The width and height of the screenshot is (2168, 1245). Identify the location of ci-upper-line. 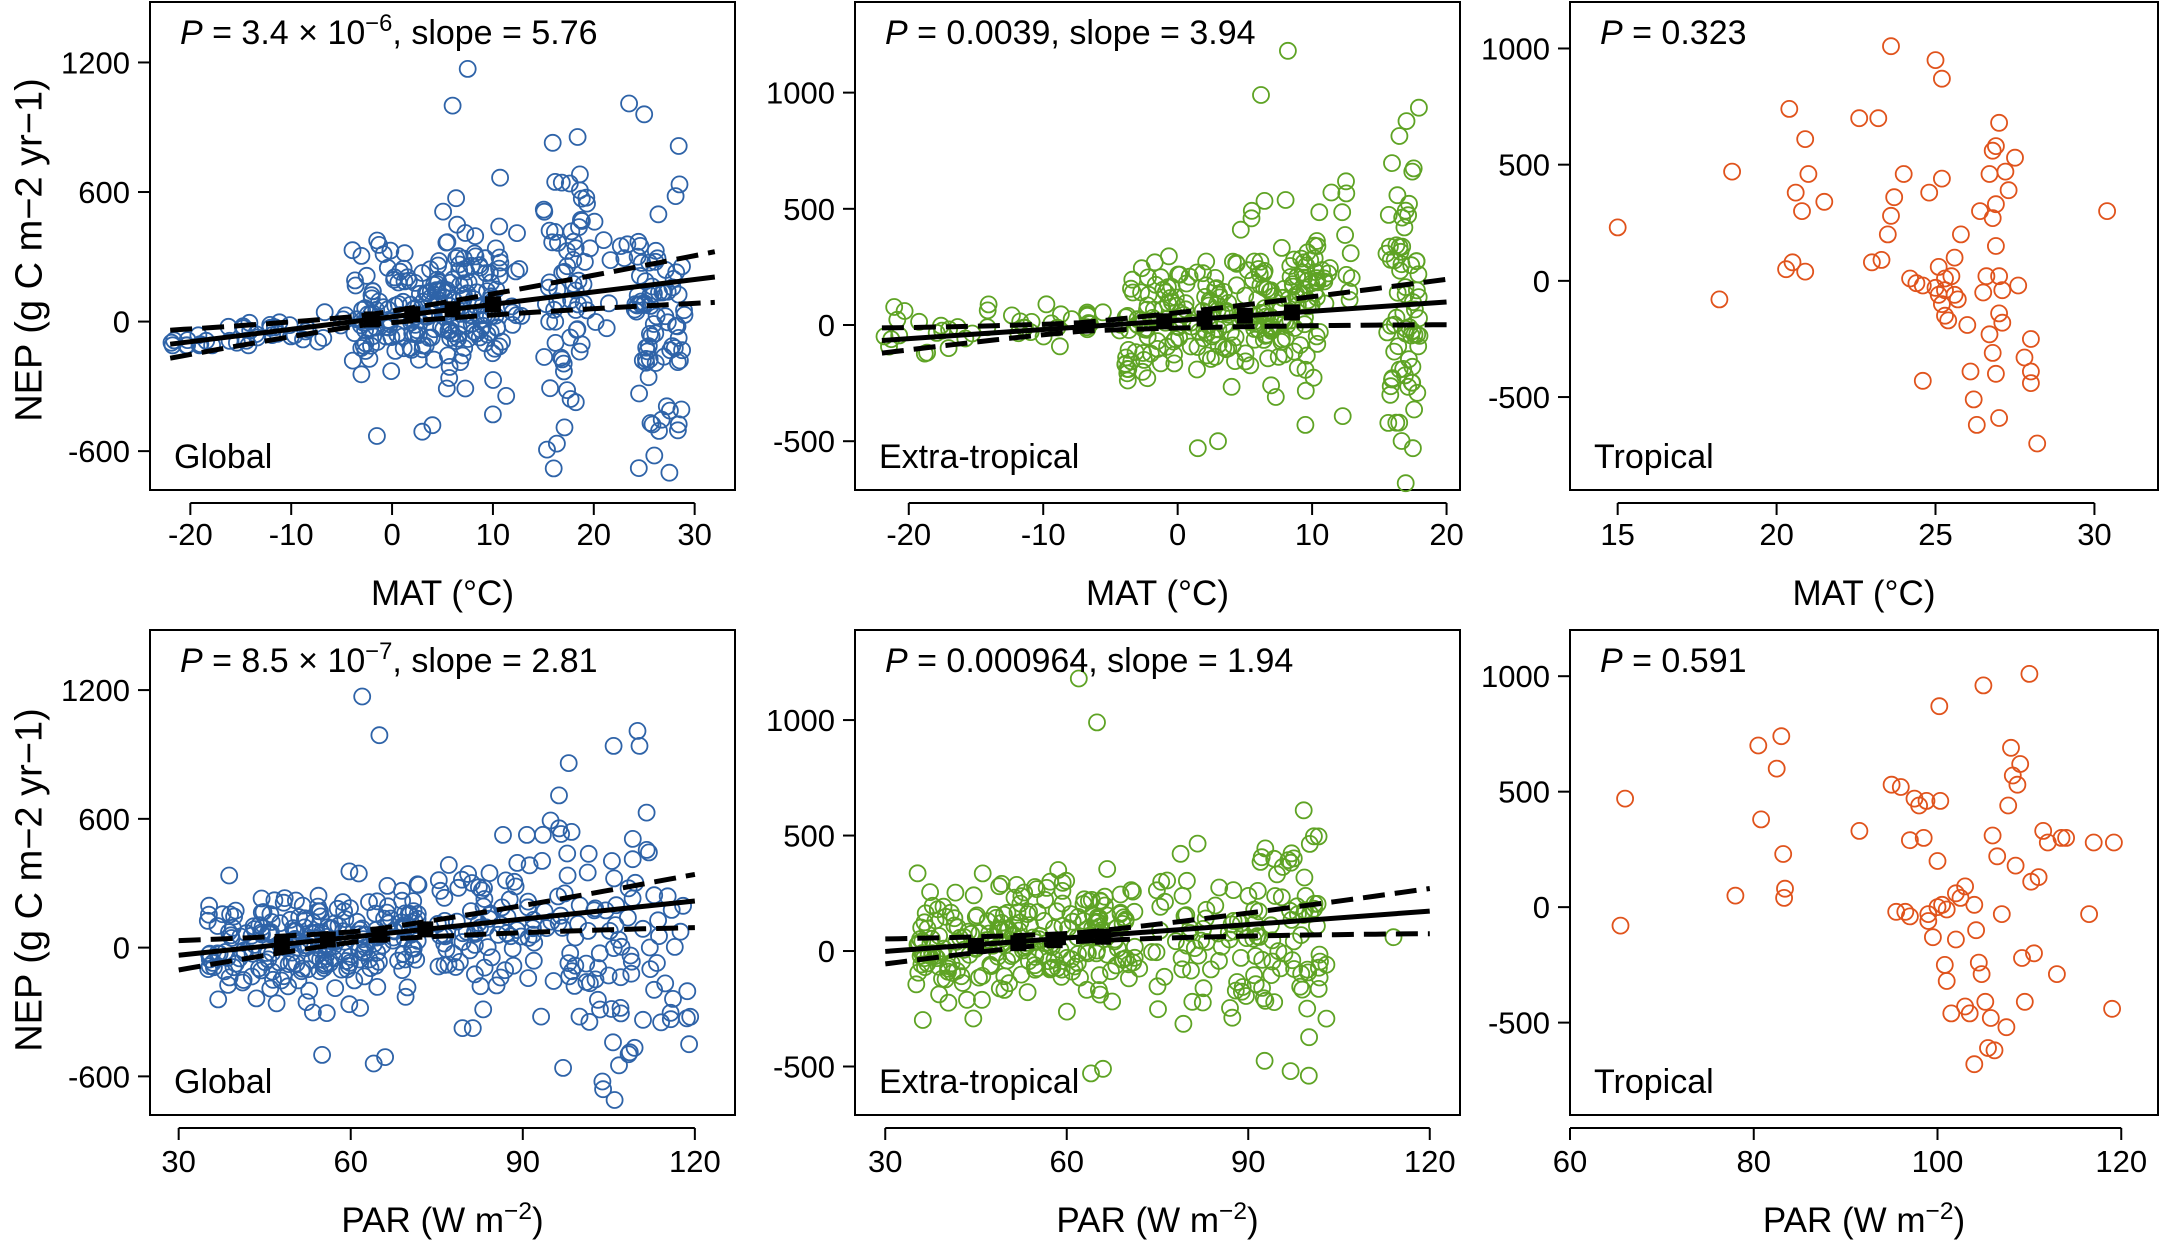
(443, 291).